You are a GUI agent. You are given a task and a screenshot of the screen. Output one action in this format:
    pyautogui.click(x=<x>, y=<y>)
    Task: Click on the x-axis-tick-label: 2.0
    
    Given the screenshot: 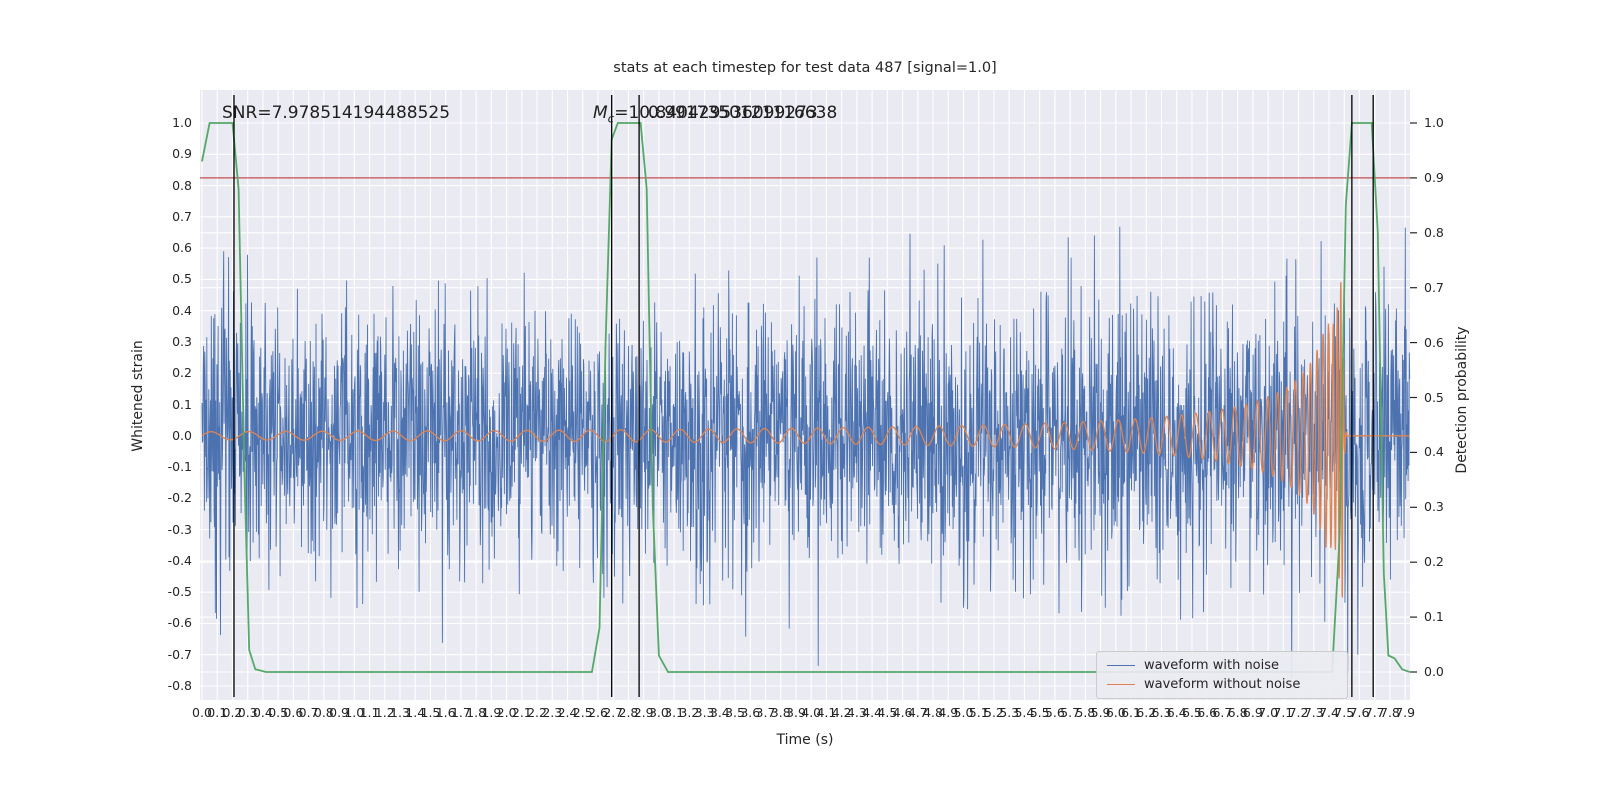 What is the action you would take?
    pyautogui.click(x=506, y=712)
    